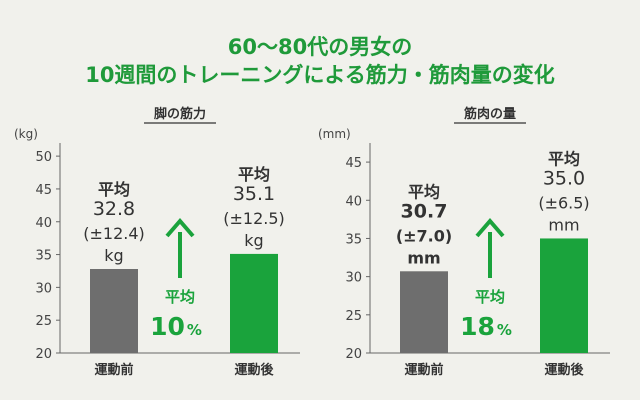 This screenshot has width=640, height=400. I want to click on data-label-line: 30.7, so click(424, 211).